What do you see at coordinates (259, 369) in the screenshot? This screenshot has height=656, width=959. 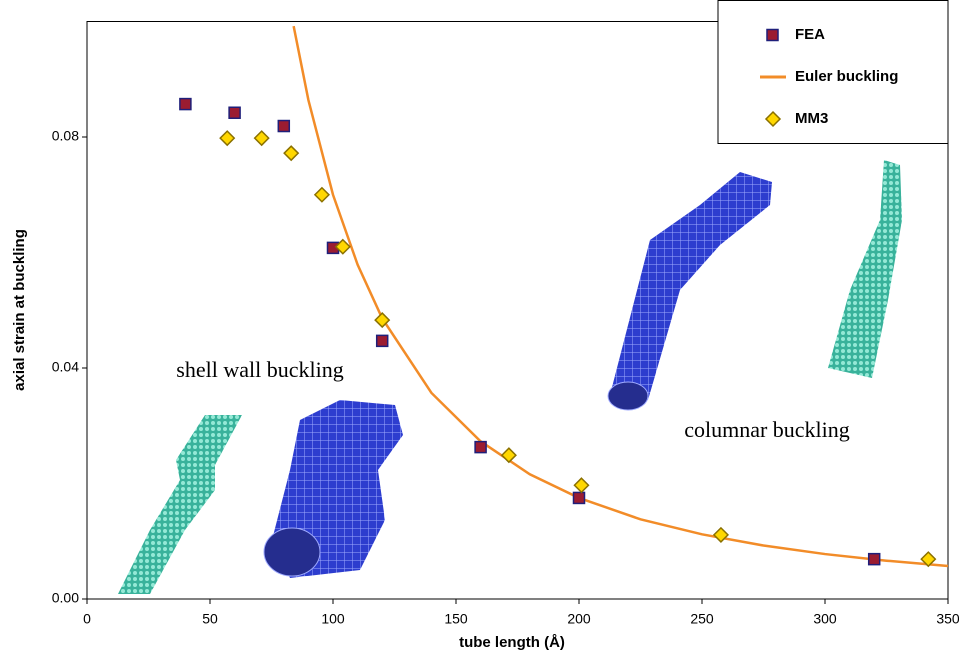 I see `annotation: shell wall buckling` at bounding box center [259, 369].